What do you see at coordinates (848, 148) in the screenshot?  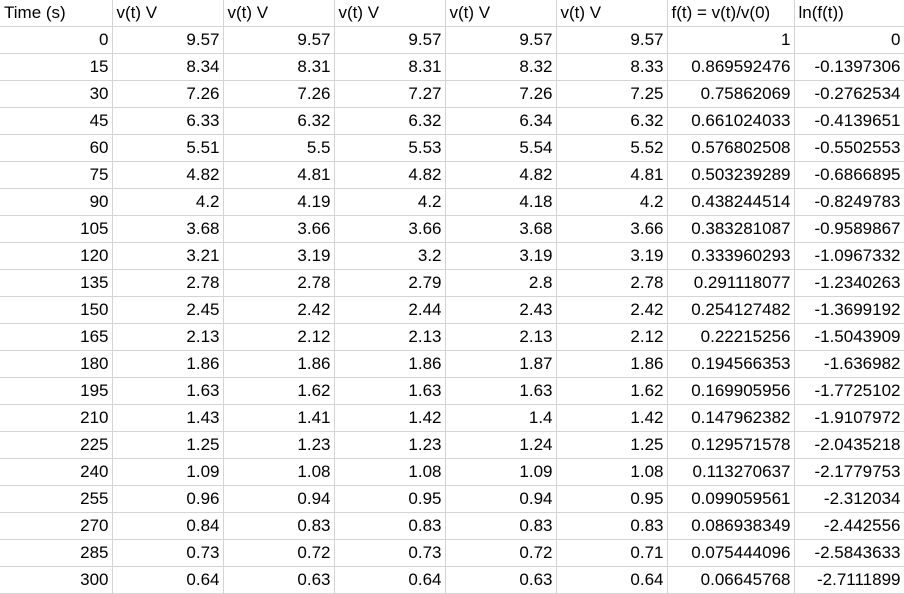 I see `table-cell: -0.5502553` at bounding box center [848, 148].